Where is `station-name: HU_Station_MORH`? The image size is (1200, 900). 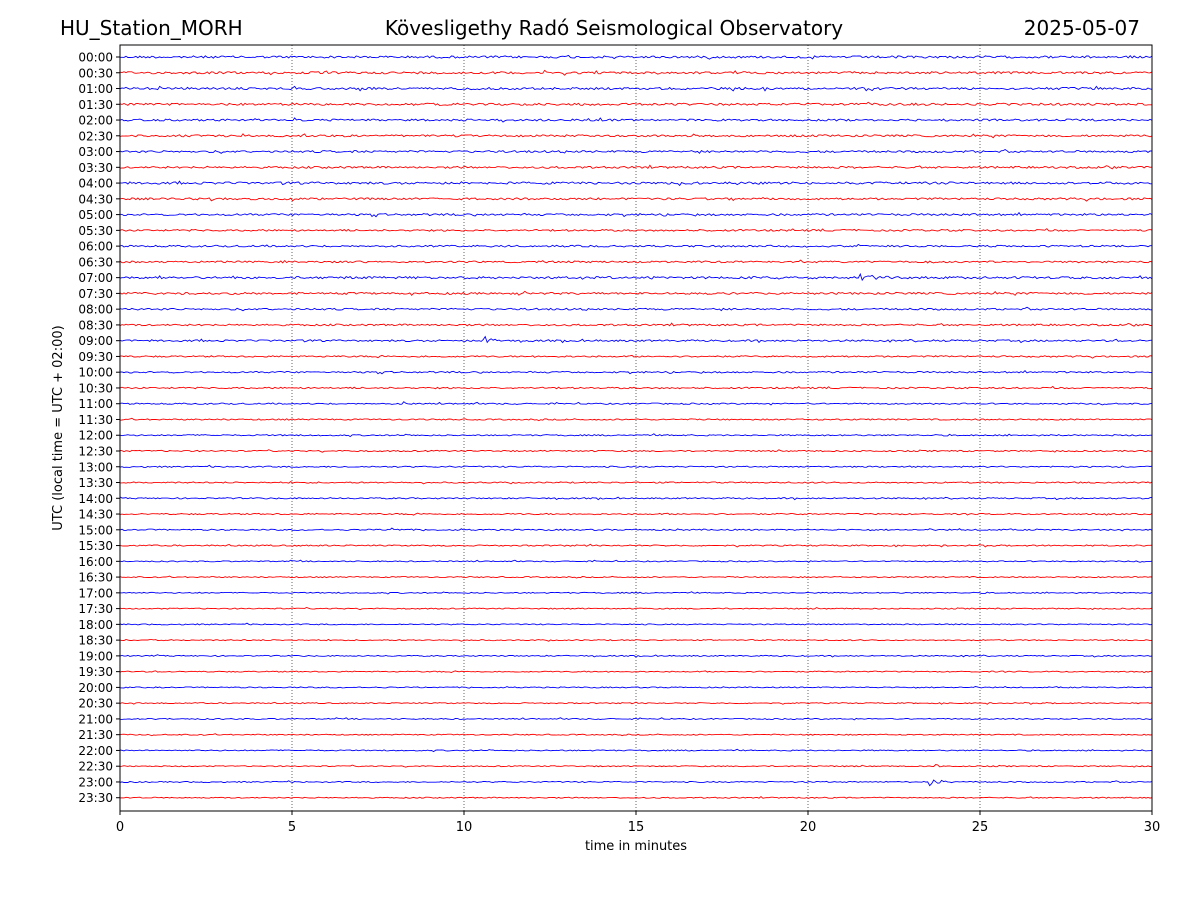
station-name: HU_Station_MORH is located at coordinates (151, 28).